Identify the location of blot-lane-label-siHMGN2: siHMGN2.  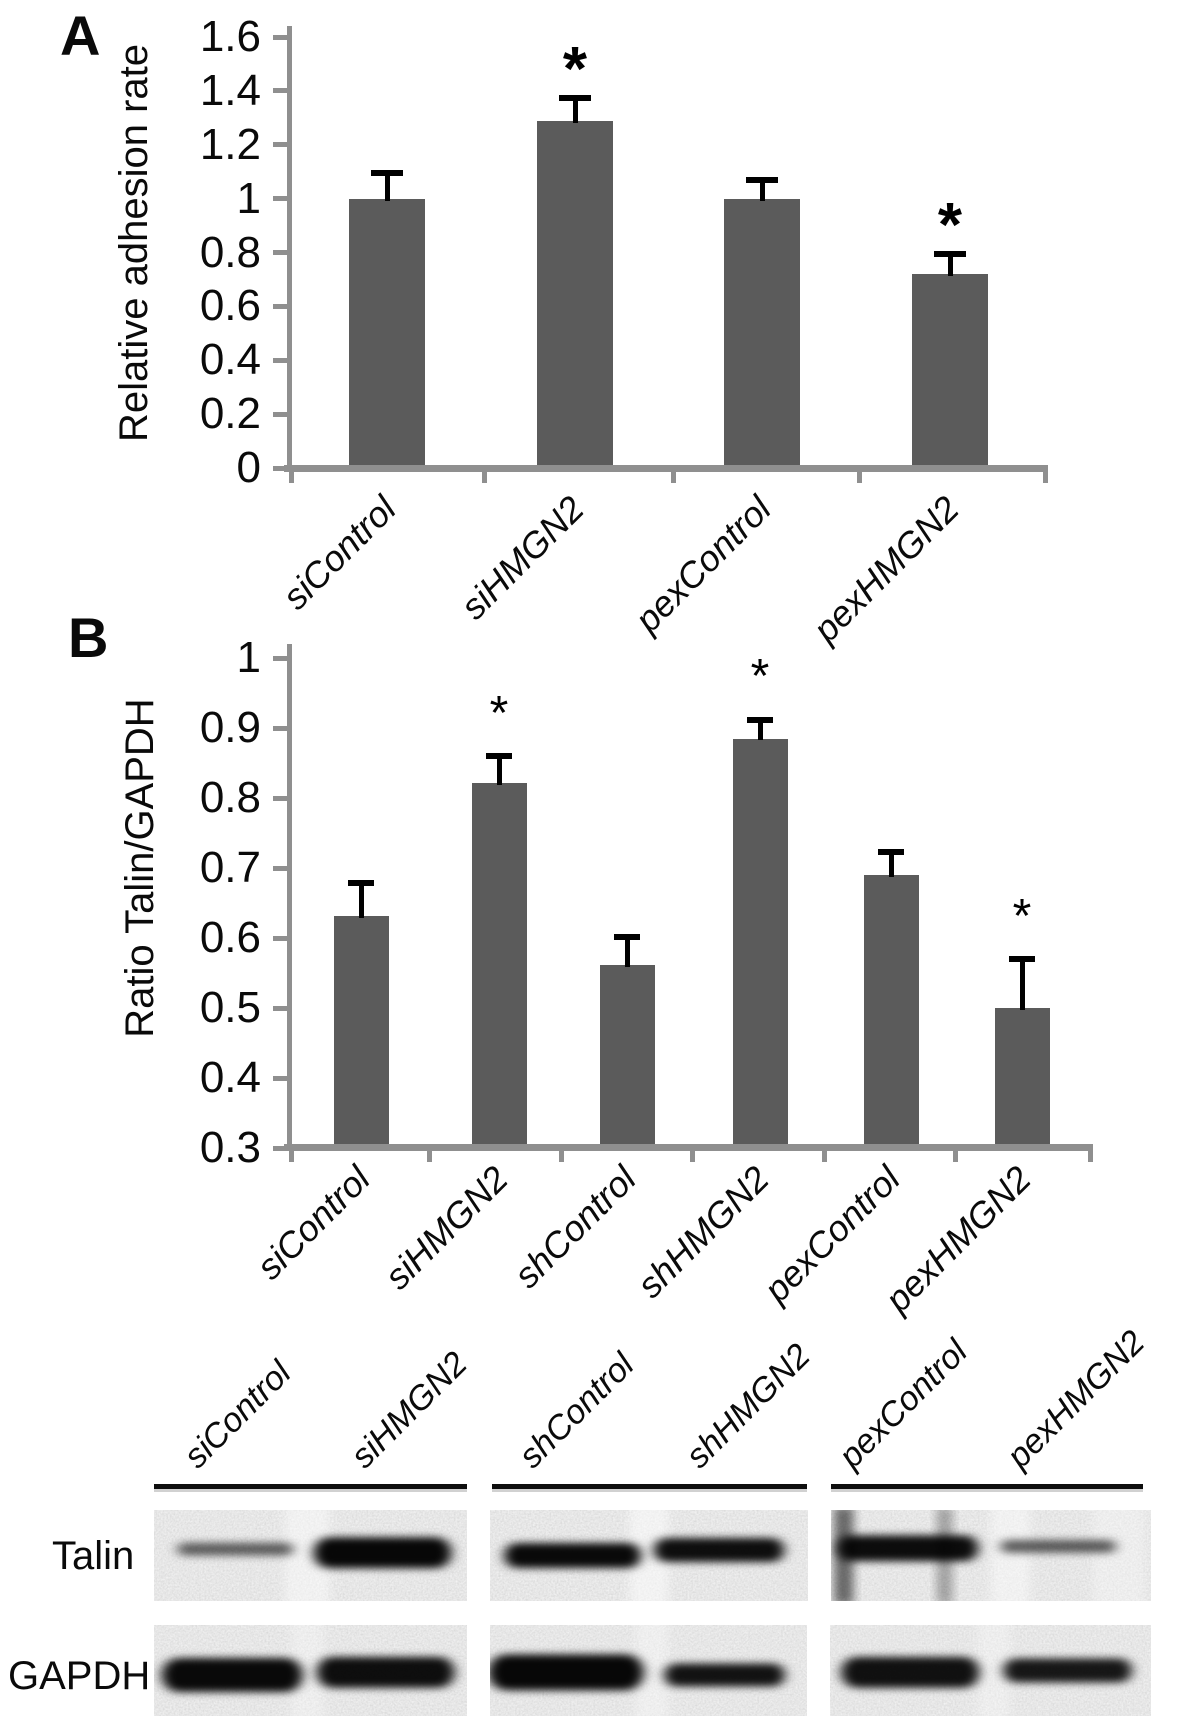
(409, 1410).